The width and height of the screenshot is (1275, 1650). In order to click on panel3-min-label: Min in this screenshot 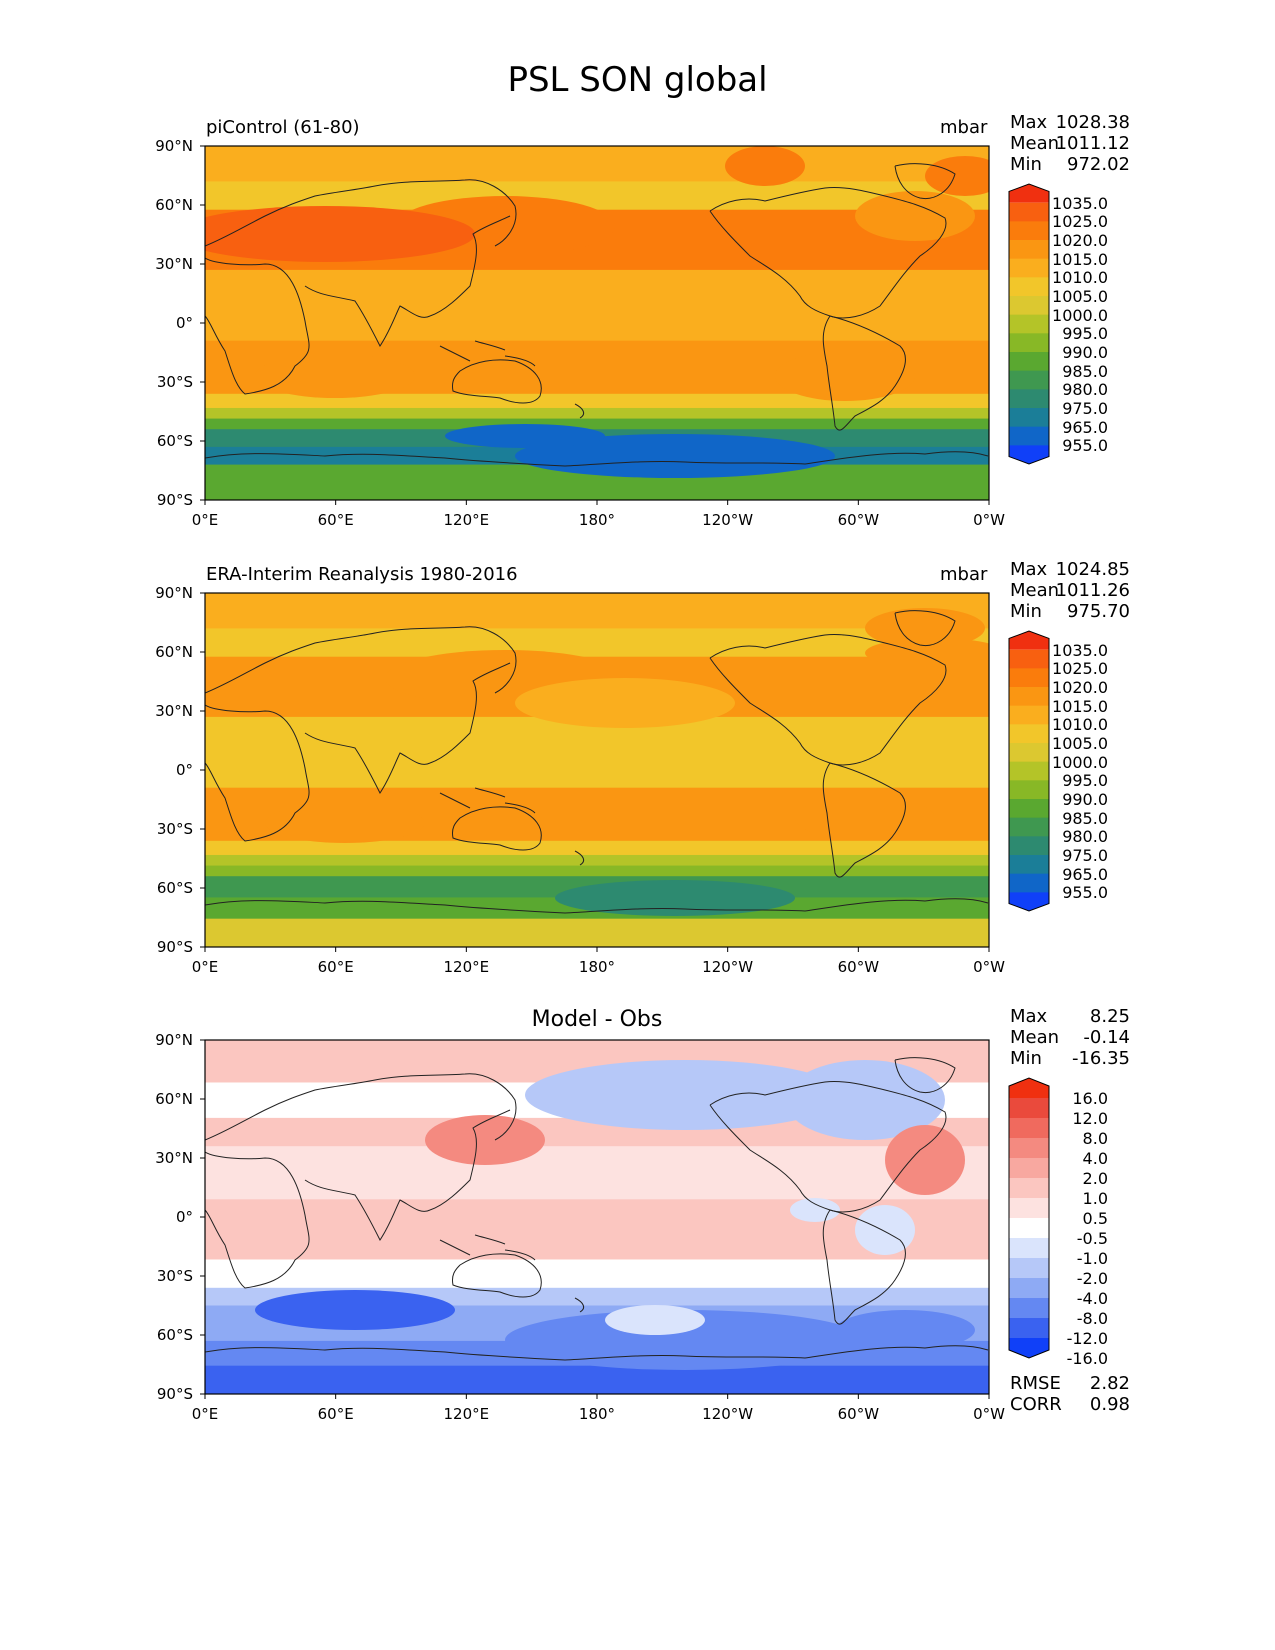, I will do `click(1026, 1058)`.